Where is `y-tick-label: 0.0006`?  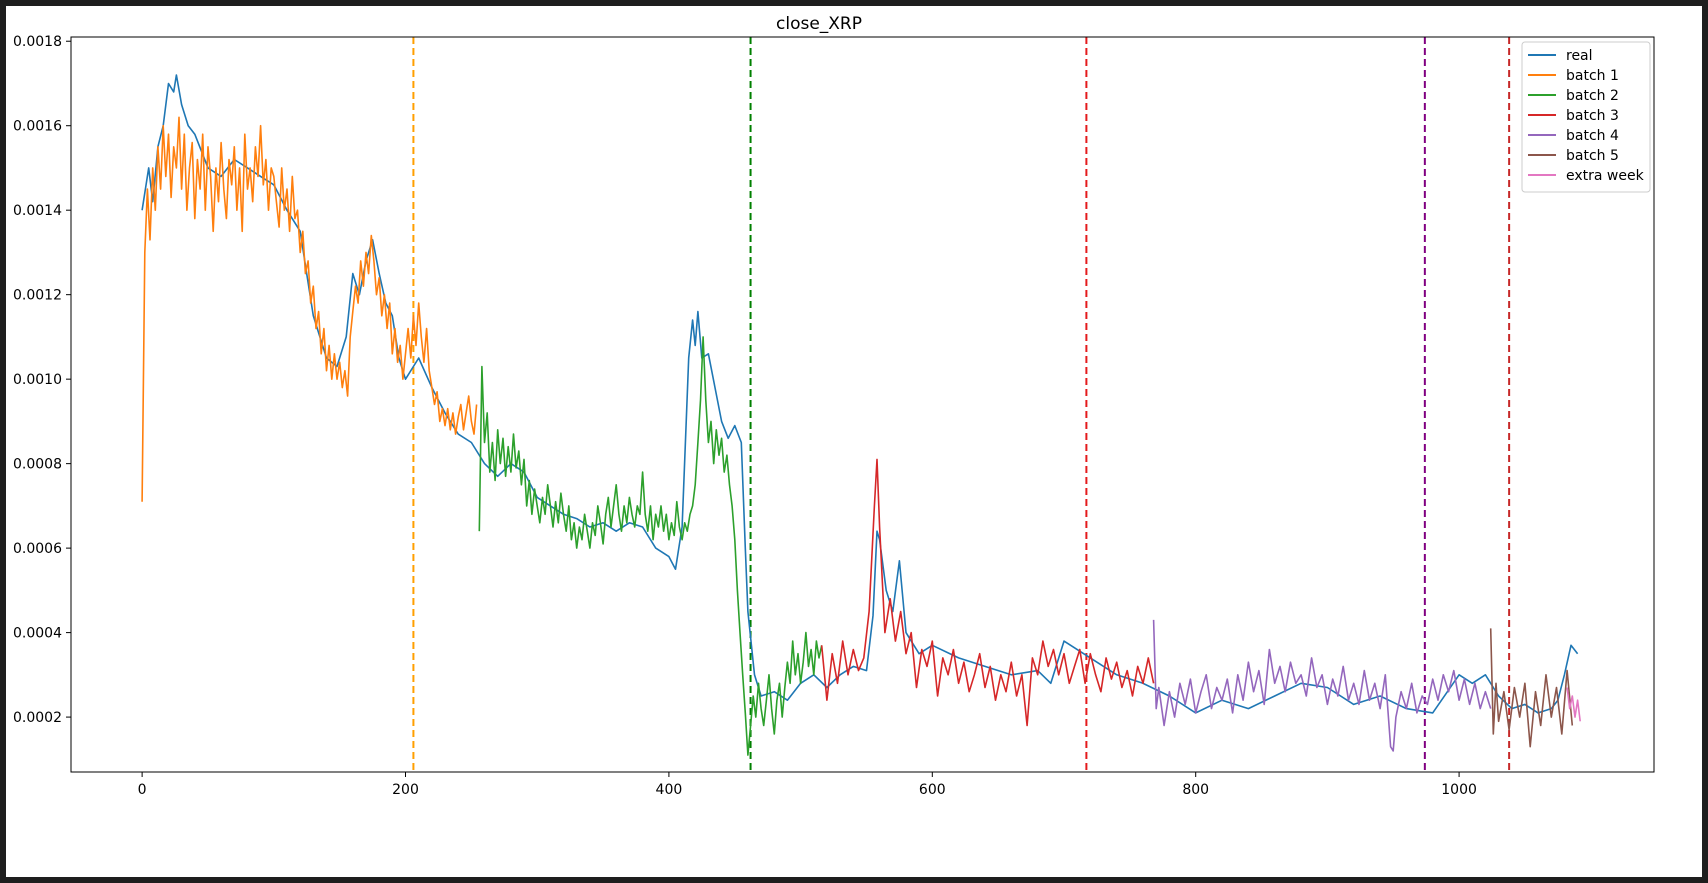
y-tick-label: 0.0006 is located at coordinates (37, 549).